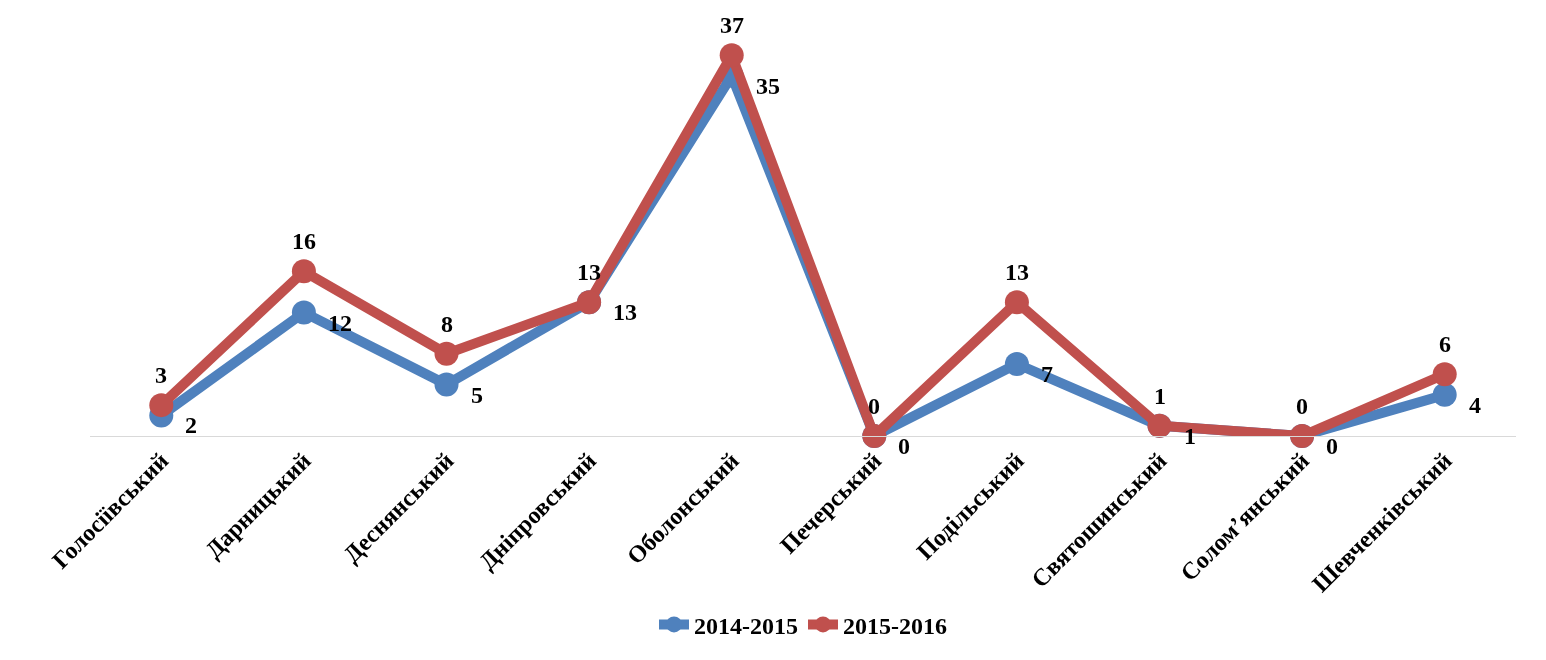  Describe the element at coordinates (895, 625) in the screenshot. I see `legend-label: 2015-2016` at that location.